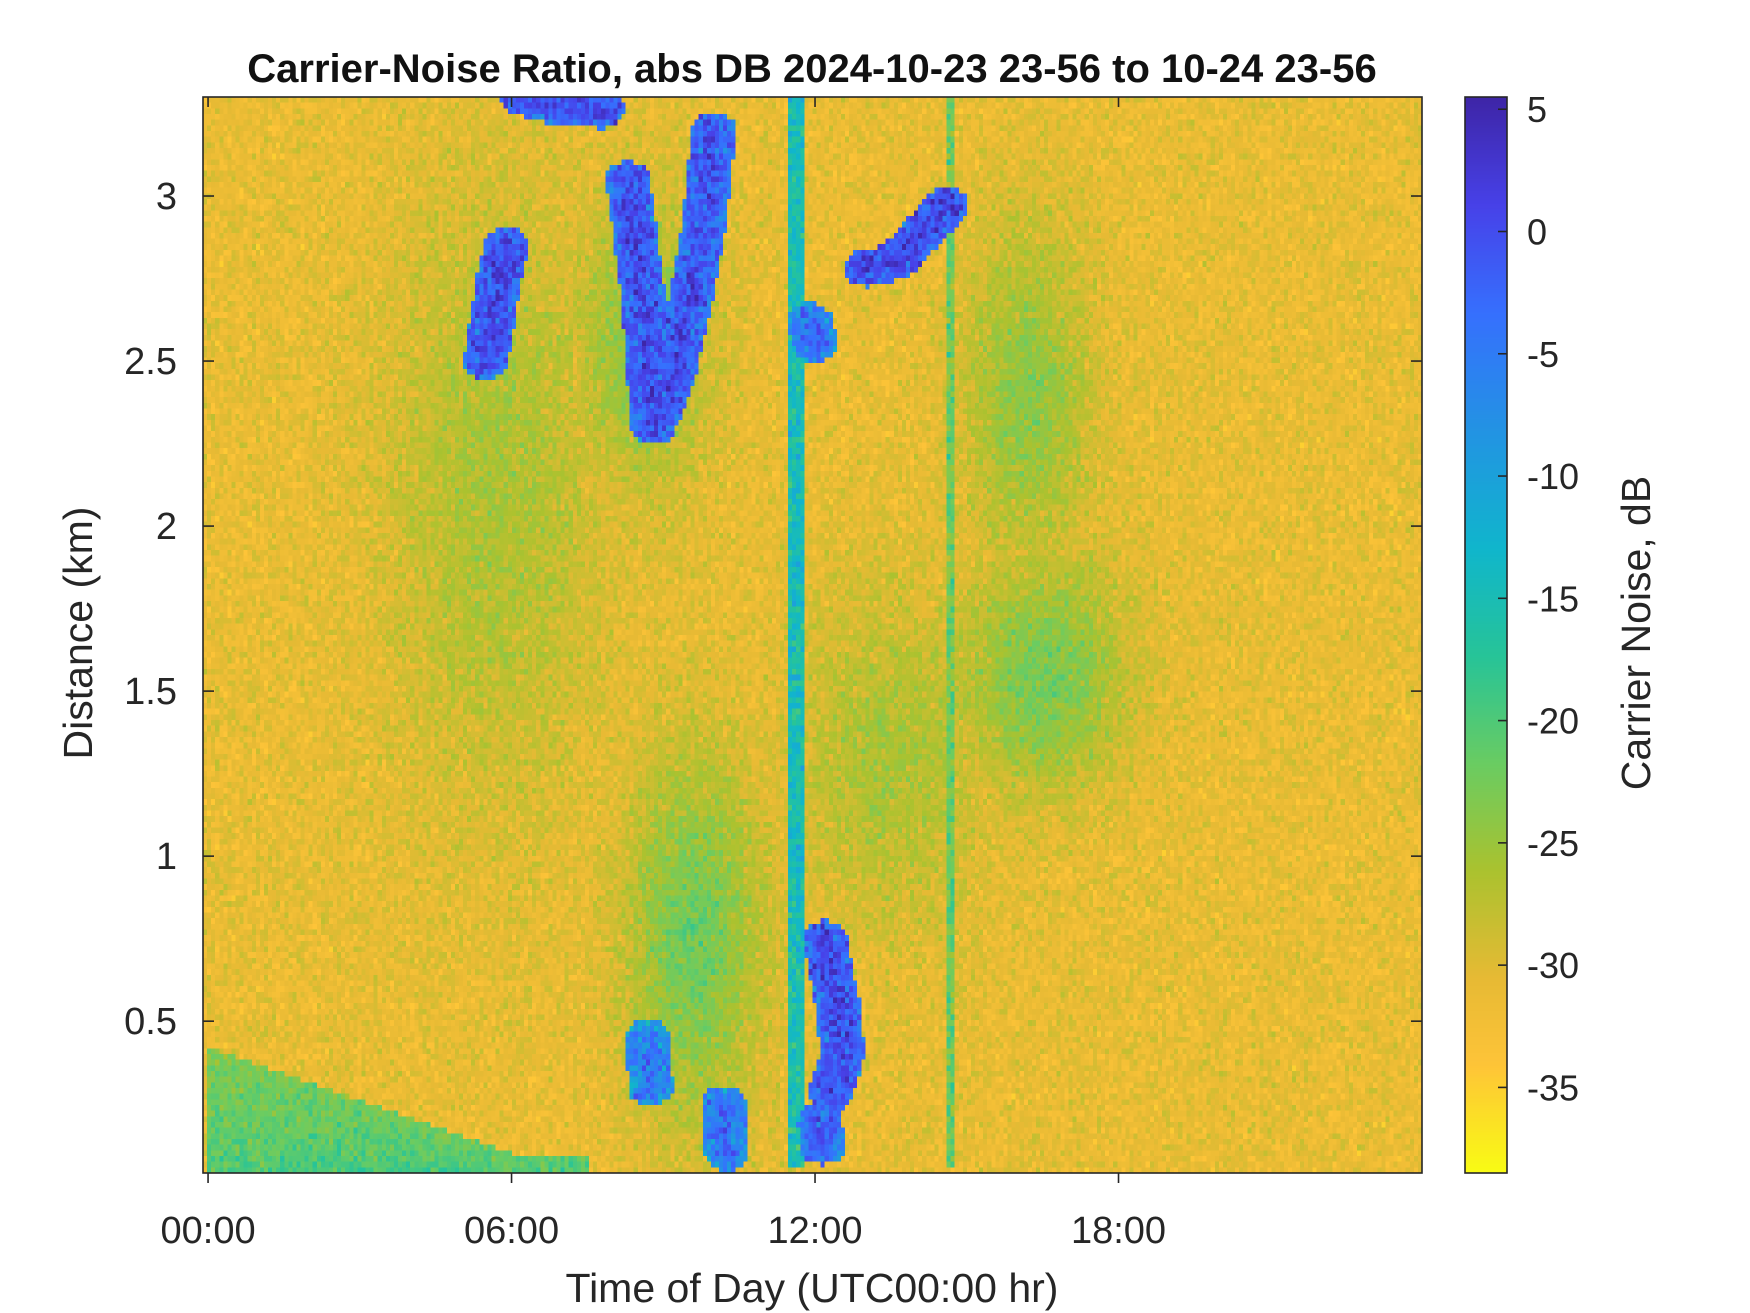 Image resolution: width=1750 pixels, height=1313 pixels. Describe the element at coordinates (511, 1231) in the screenshot. I see `x-tick-label: 06:00` at that location.